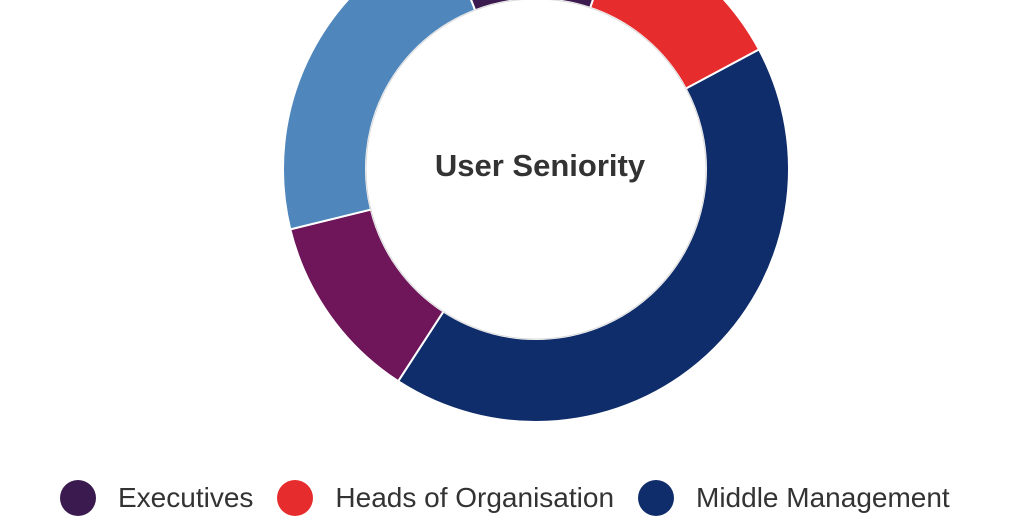 Image resolution: width=1024 pixels, height=518 pixels. I want to click on legend-label-executives: Executives, so click(186, 497).